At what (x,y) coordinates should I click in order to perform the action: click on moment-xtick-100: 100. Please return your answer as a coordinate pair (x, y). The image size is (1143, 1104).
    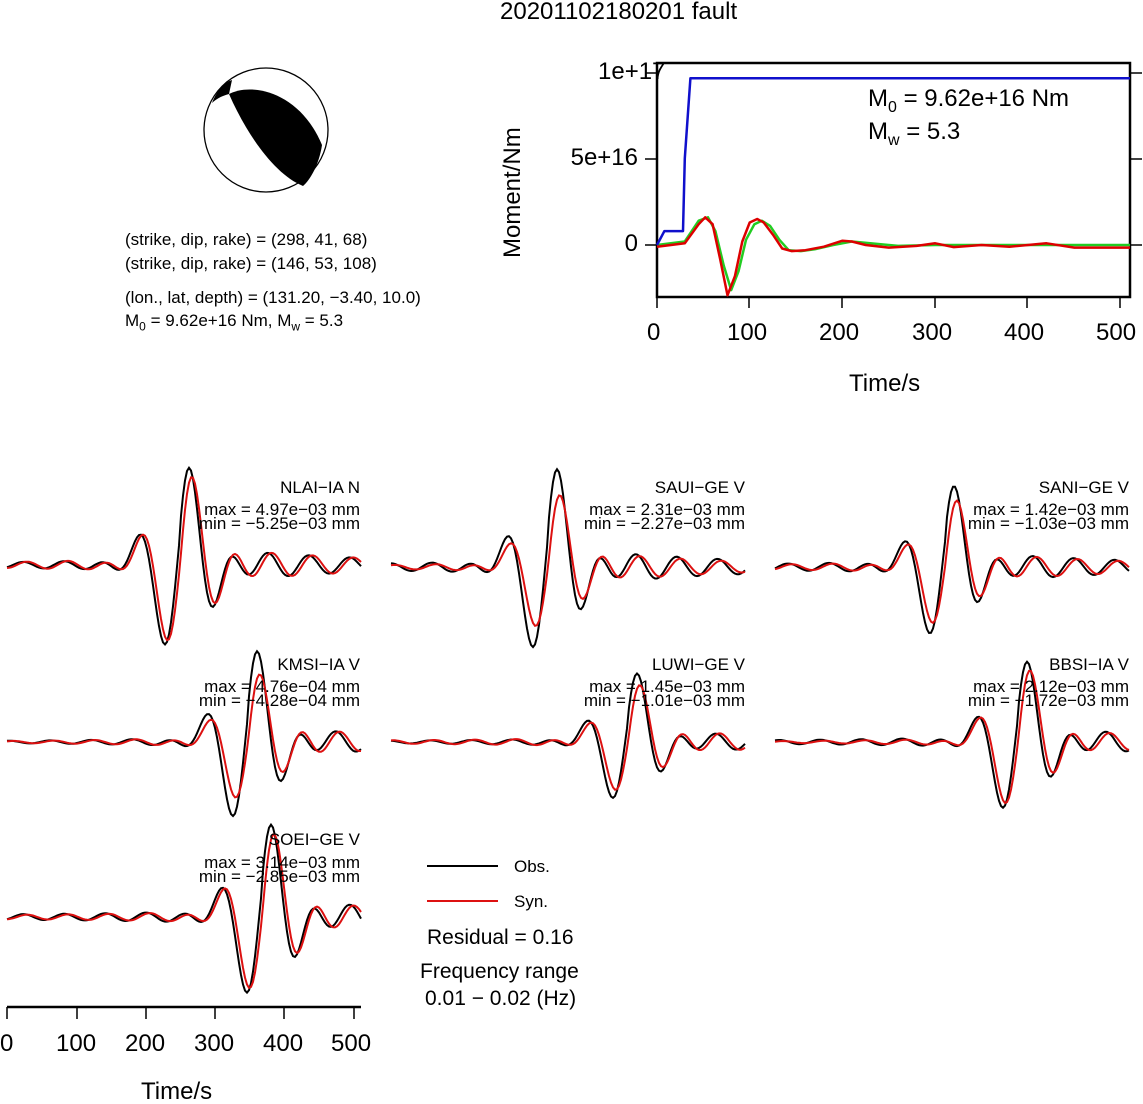
    Looking at the image, I should click on (747, 332).